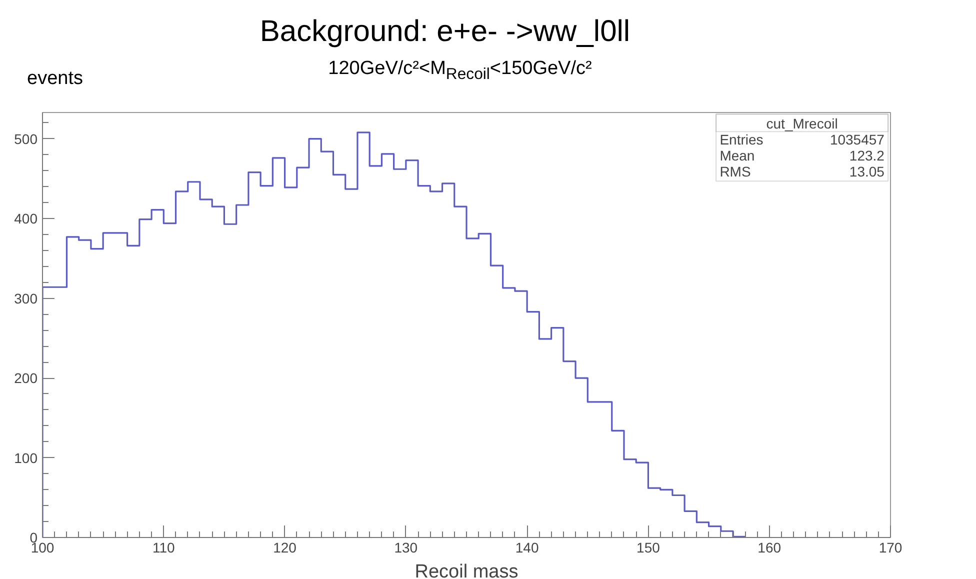 The image size is (976, 579). I want to click on x-tick-label: 160, so click(770, 548).